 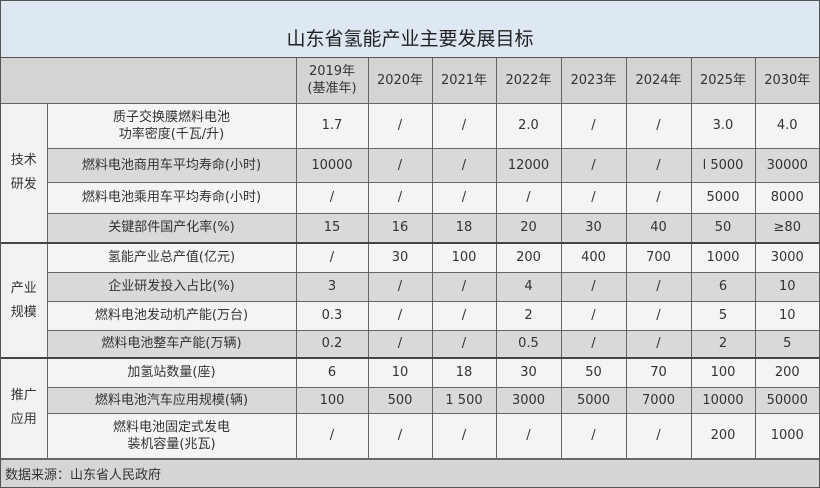 I want to click on metric-label: 关键部件国产化率(%), so click(x=172, y=228).